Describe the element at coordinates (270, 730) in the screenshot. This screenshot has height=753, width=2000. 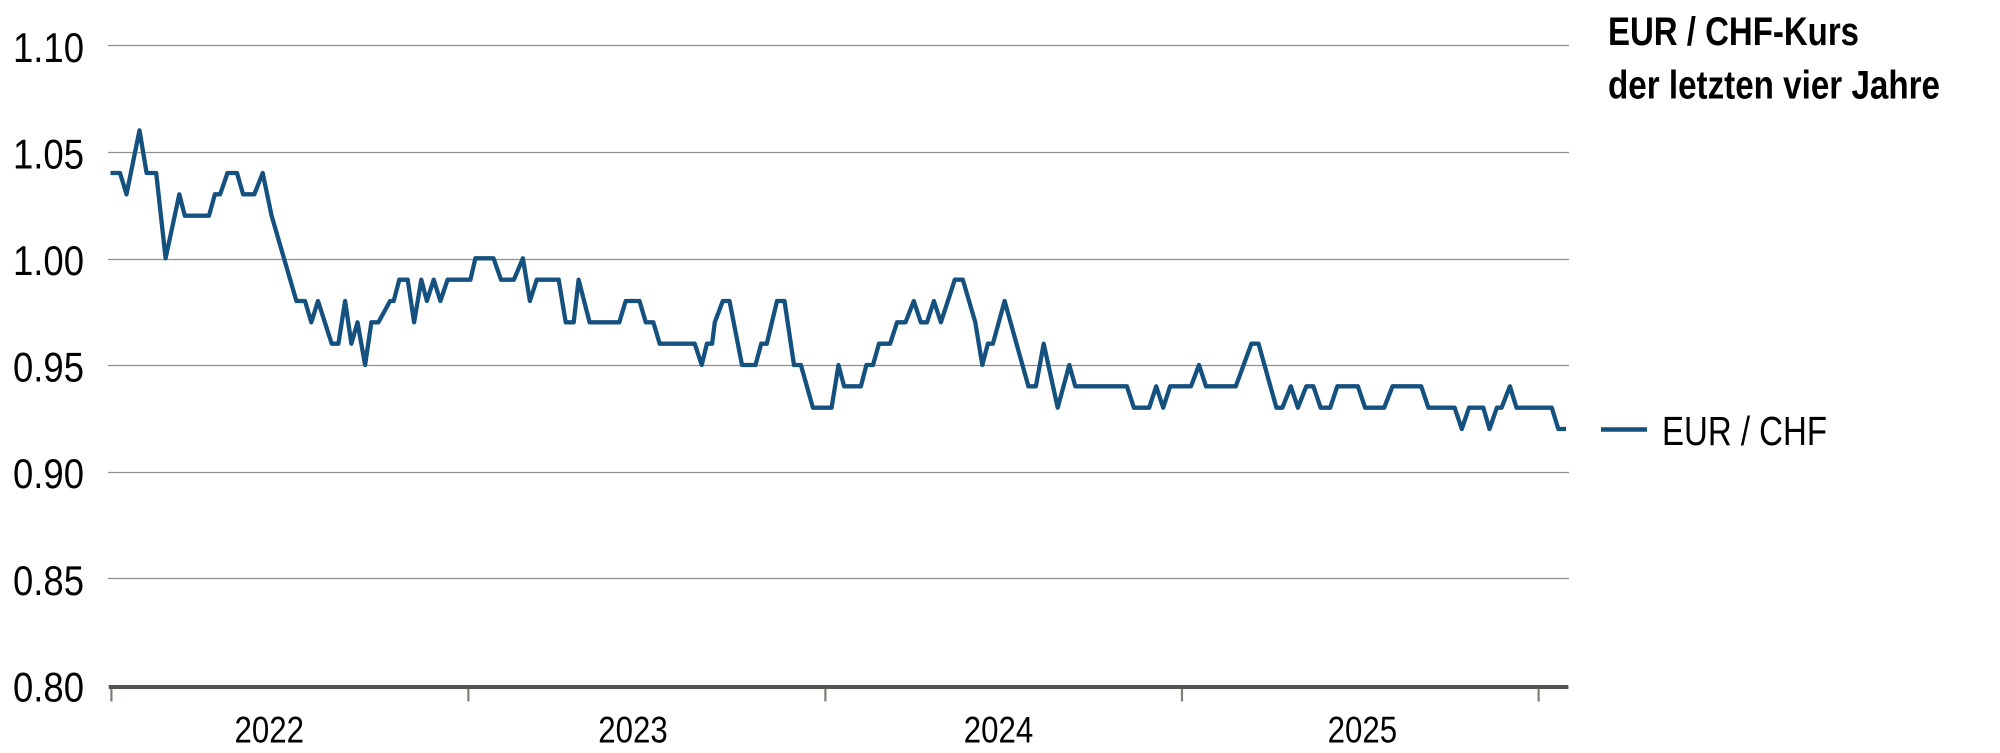
I see `svg-text: 2022` at that location.